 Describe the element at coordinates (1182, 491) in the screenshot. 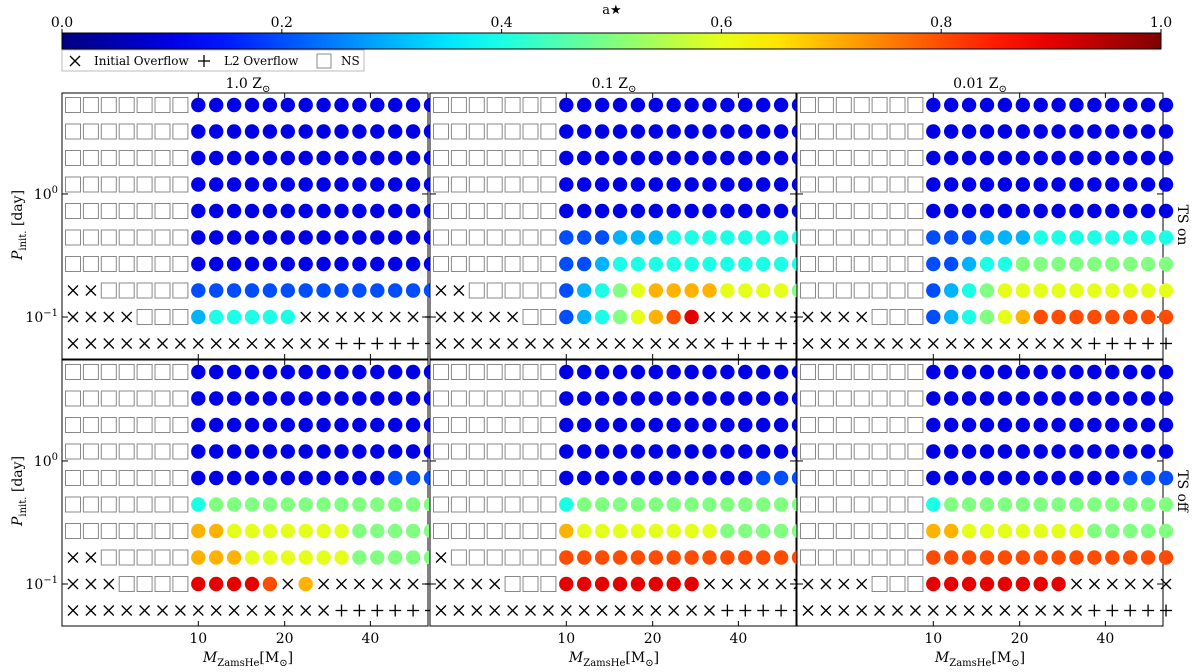

I see `row-label-ts-off: TS off` at that location.